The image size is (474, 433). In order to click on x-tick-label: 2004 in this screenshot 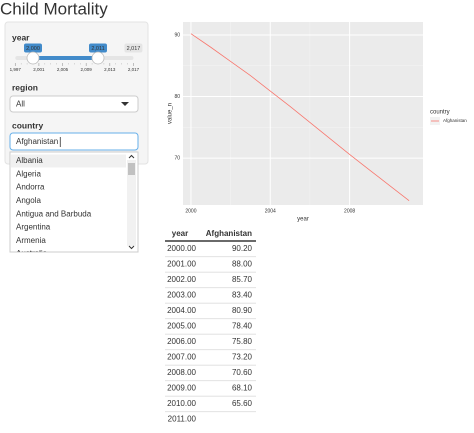, I will do `click(270, 211)`.